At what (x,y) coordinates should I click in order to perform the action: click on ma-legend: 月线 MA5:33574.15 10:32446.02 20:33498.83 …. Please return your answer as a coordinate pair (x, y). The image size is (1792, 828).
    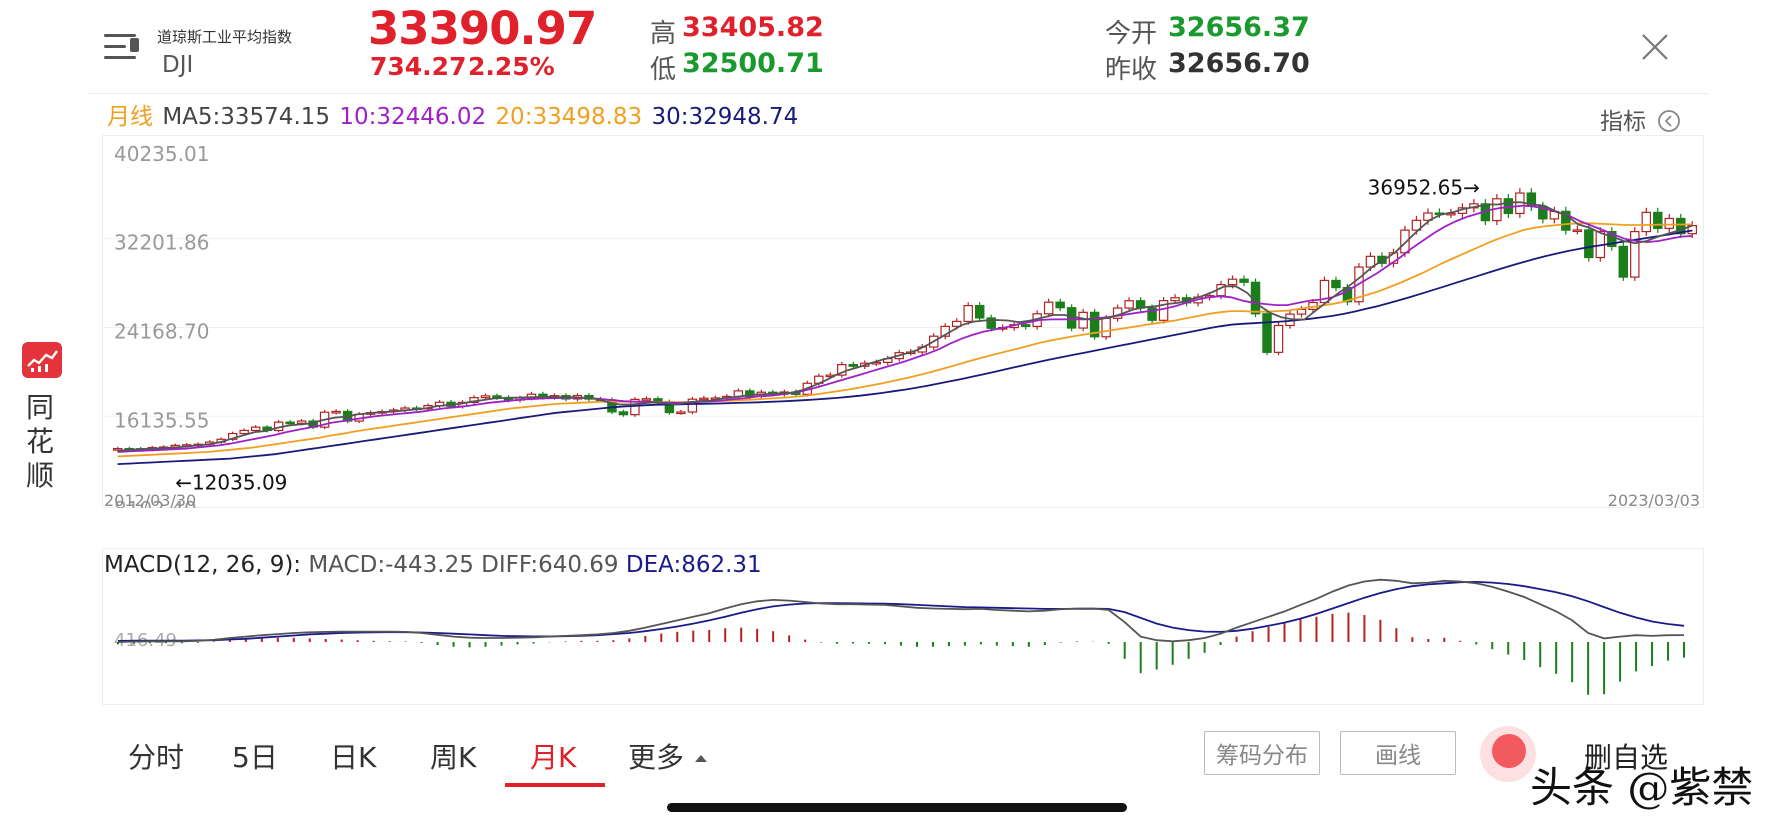
    Looking at the image, I should click on (453, 114).